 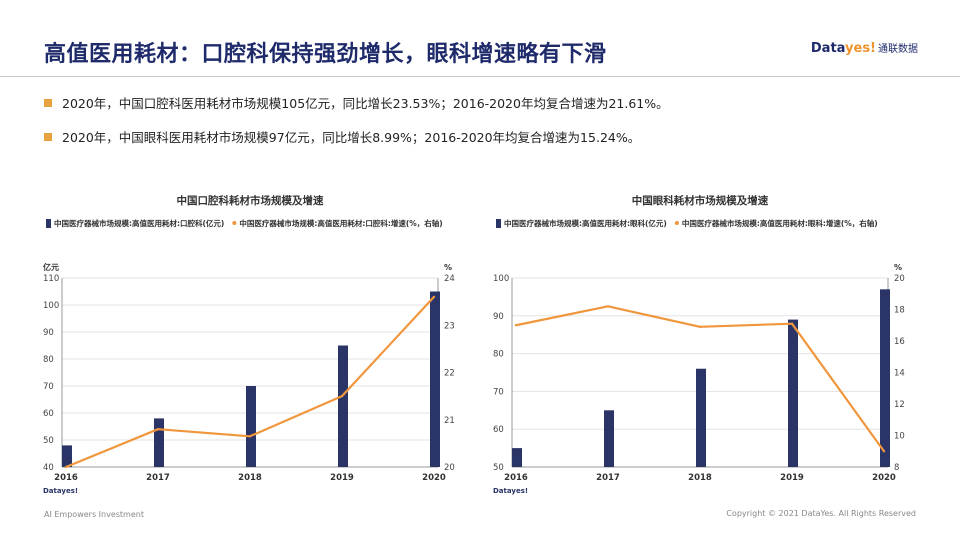 What do you see at coordinates (139, 223) in the screenshot?
I see `legend-bar-label: 中国医疗器械市场规模:高值医用耗材:口腔科(亿元)` at bounding box center [139, 223].